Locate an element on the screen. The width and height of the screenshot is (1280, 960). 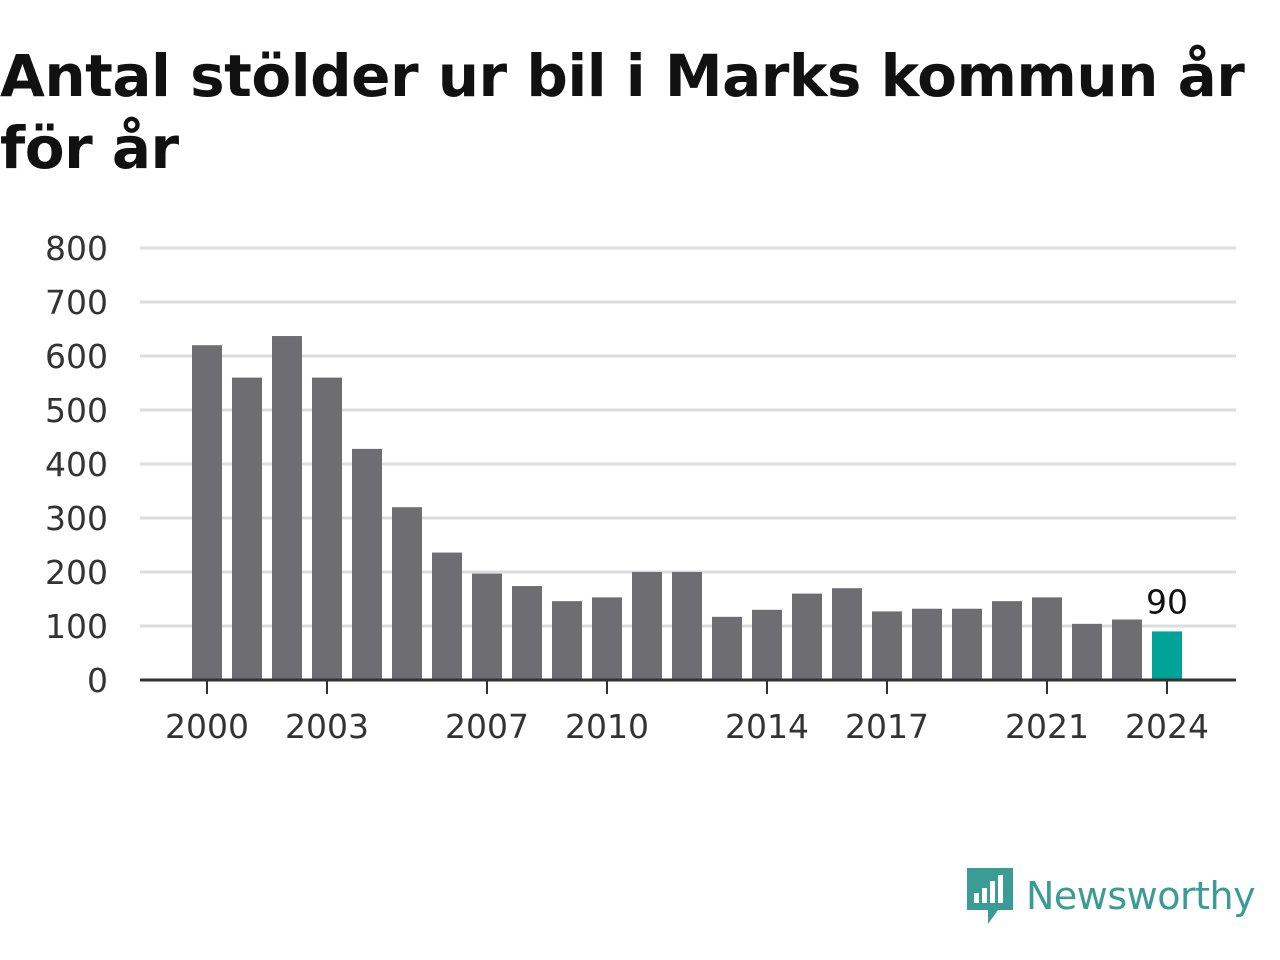
x-tick-label: 2000 is located at coordinates (207, 726).